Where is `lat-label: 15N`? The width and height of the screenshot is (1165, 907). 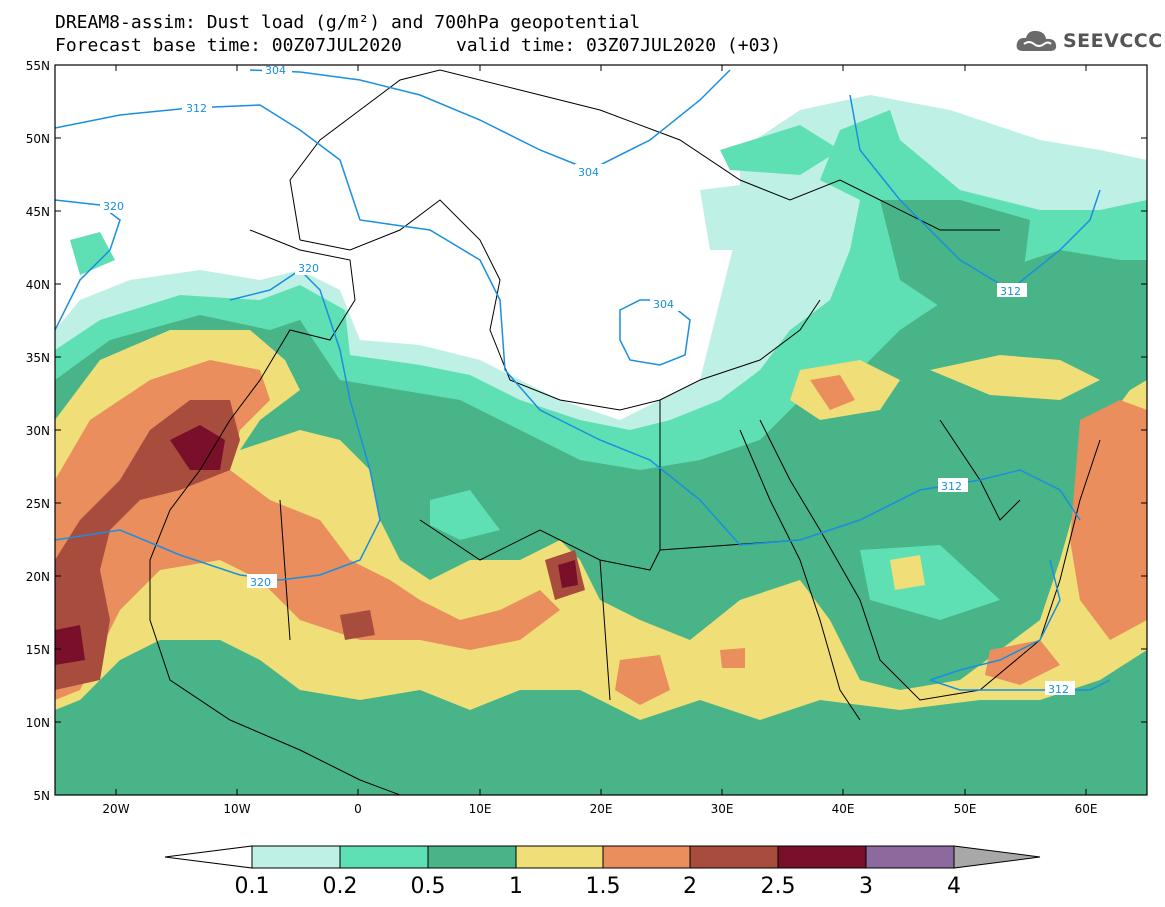 lat-label: 15N is located at coordinates (38, 650).